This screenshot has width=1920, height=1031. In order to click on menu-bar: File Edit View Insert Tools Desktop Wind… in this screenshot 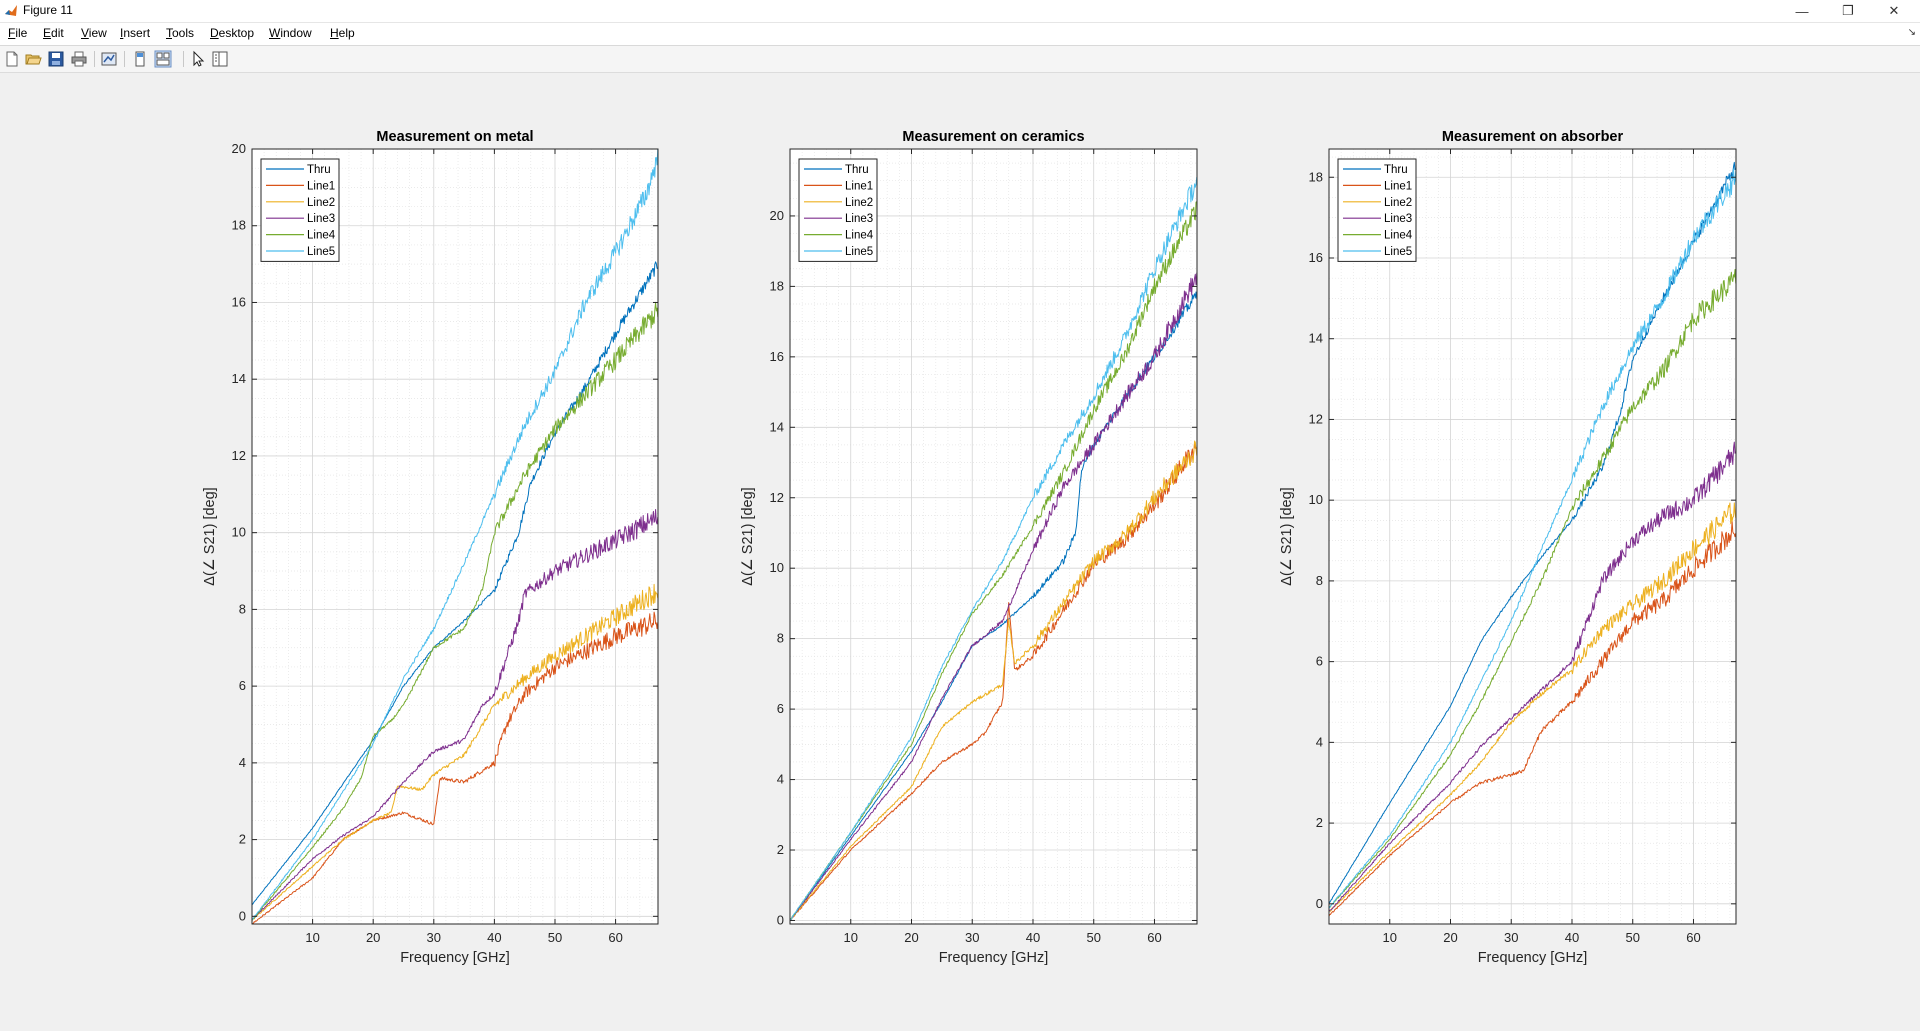, I will do `click(960, 34)`.